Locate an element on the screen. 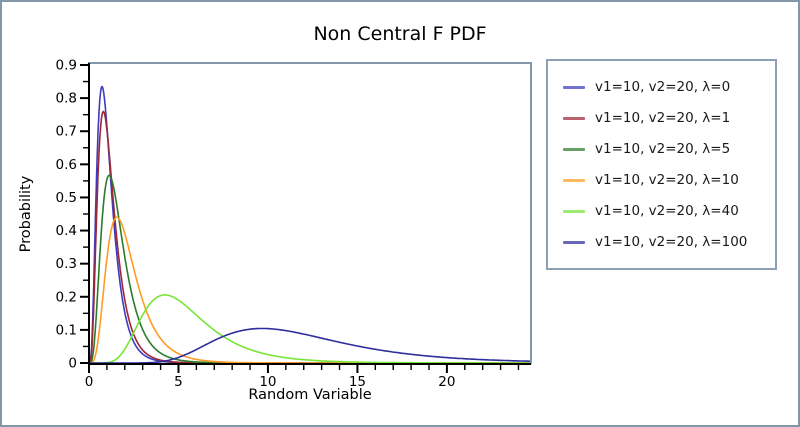  x-tick-label: 15 is located at coordinates (357, 382).